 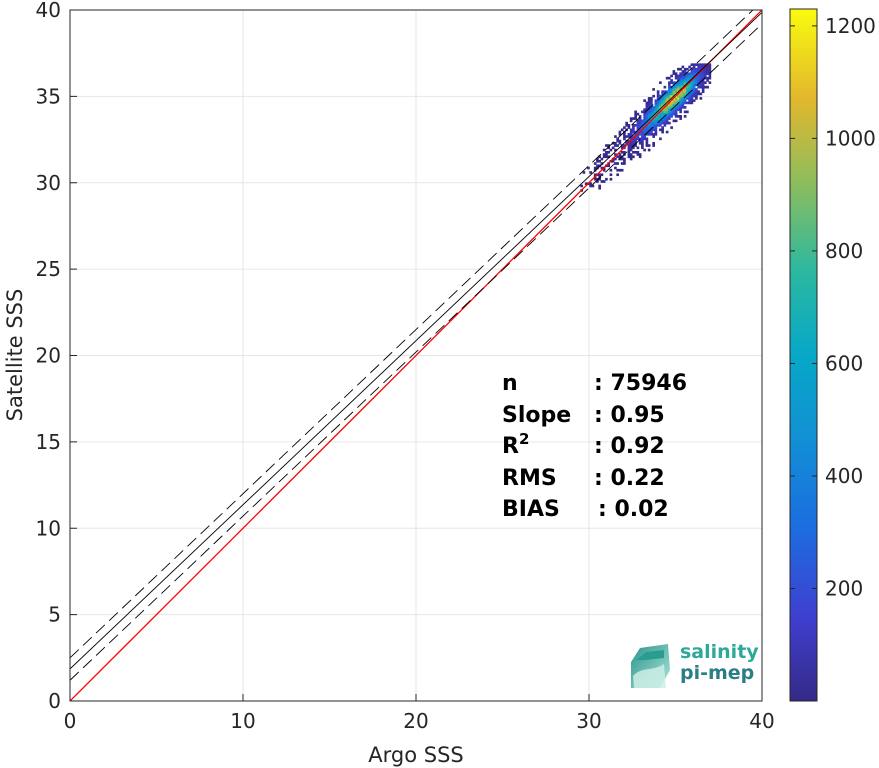 I want to click on colorbar-tick-label: 1200, so click(x=850, y=26).